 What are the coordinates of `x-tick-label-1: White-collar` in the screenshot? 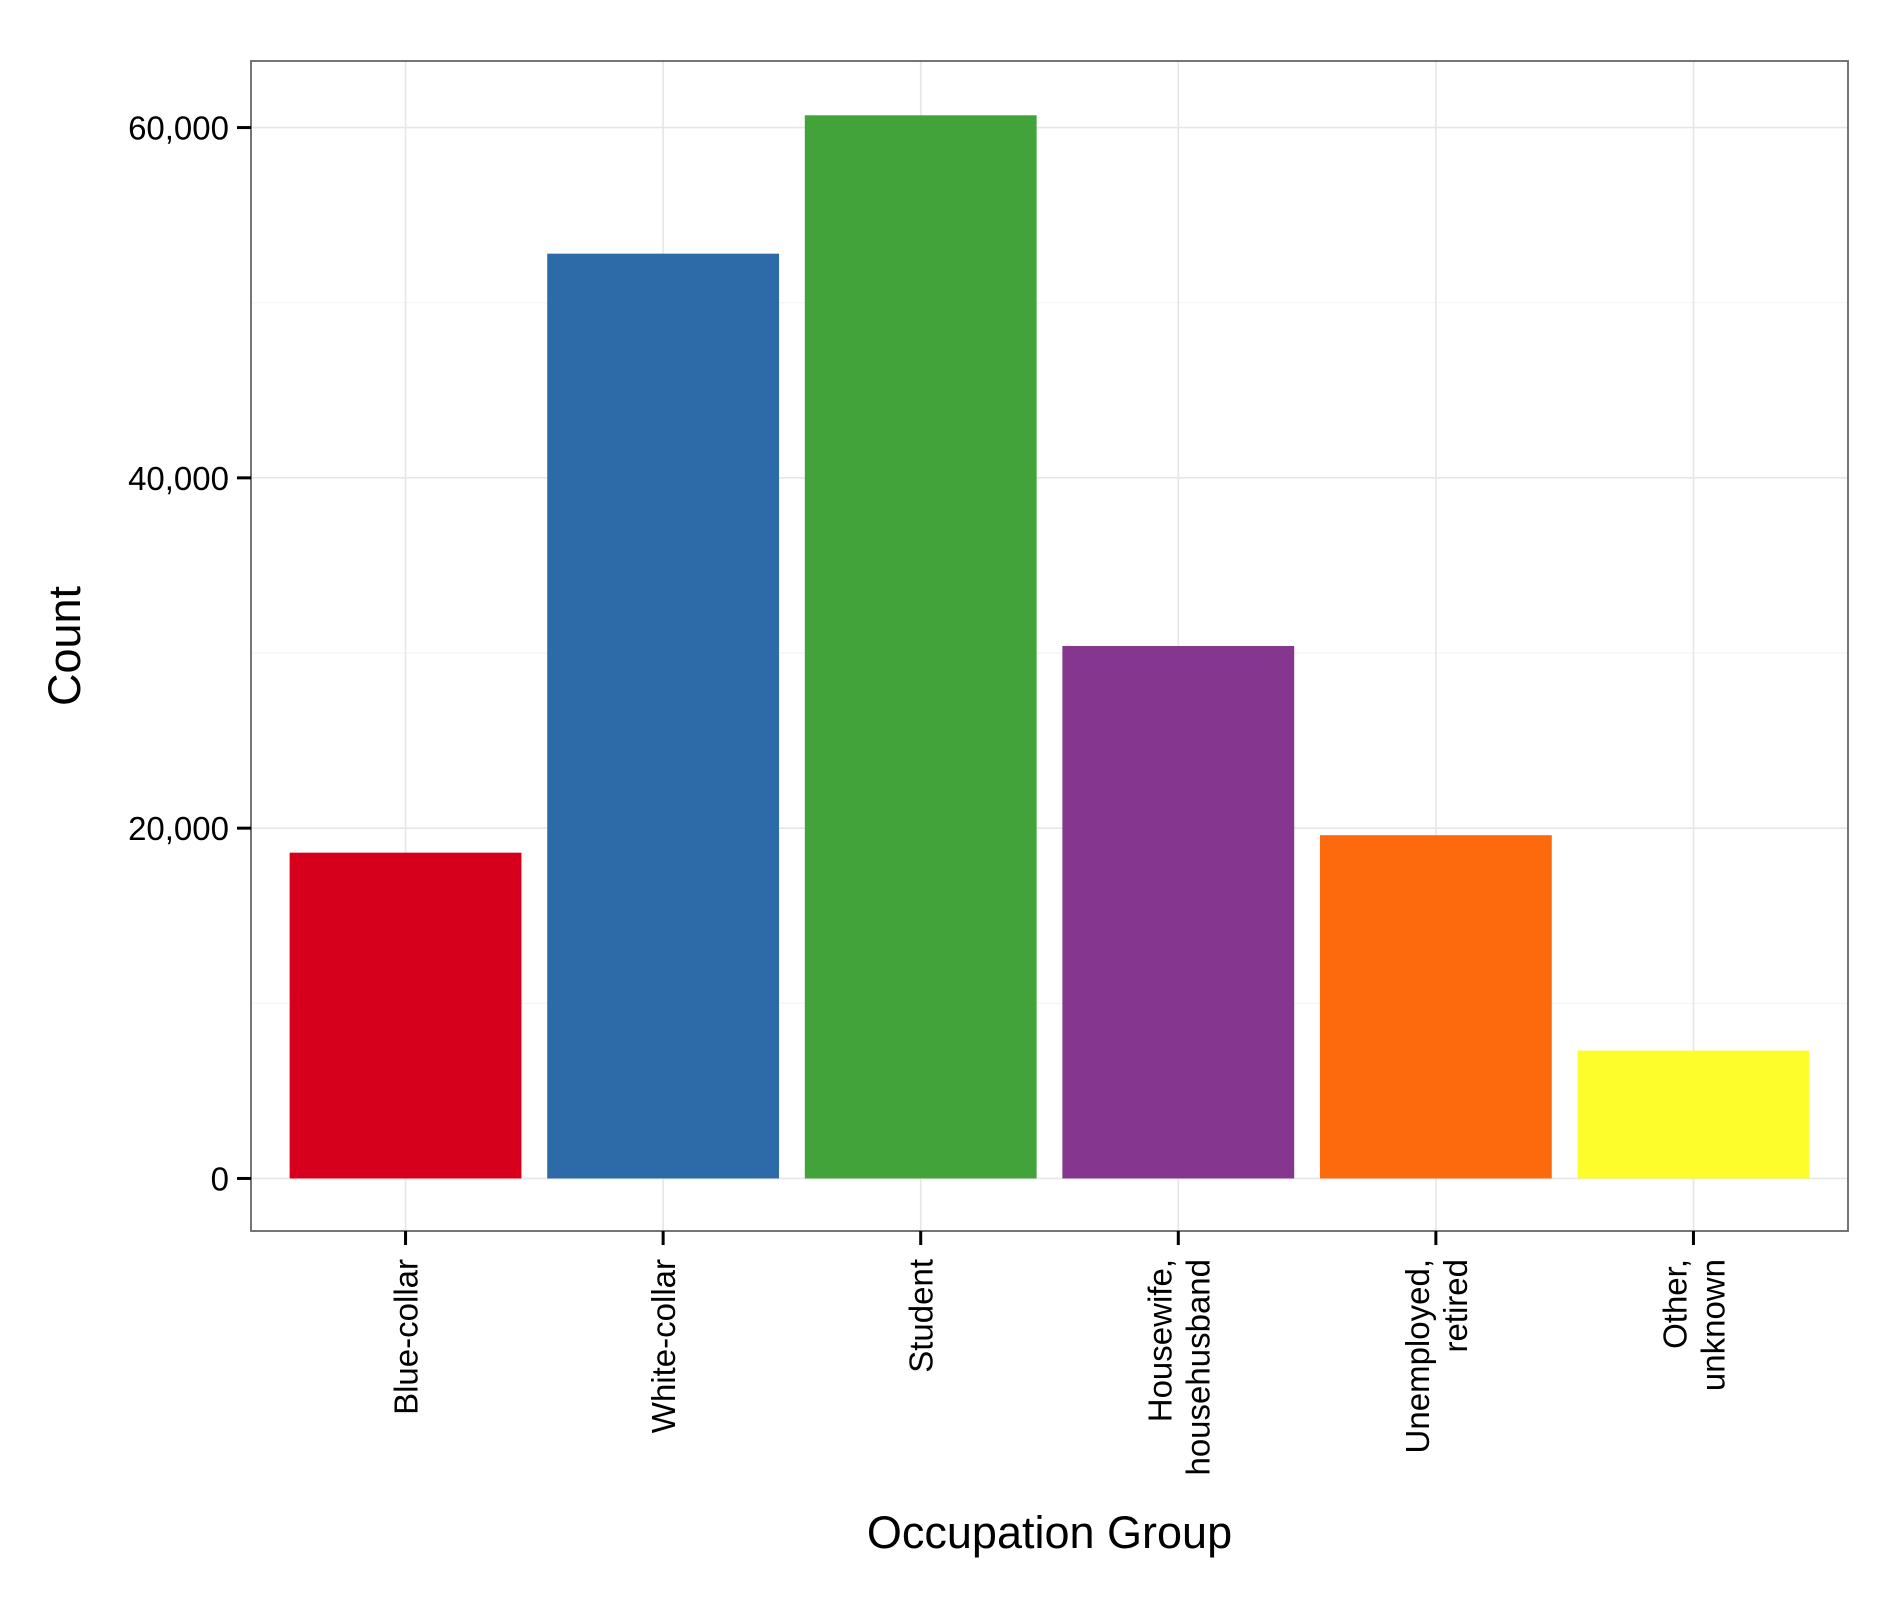 It's located at (663, 1346).